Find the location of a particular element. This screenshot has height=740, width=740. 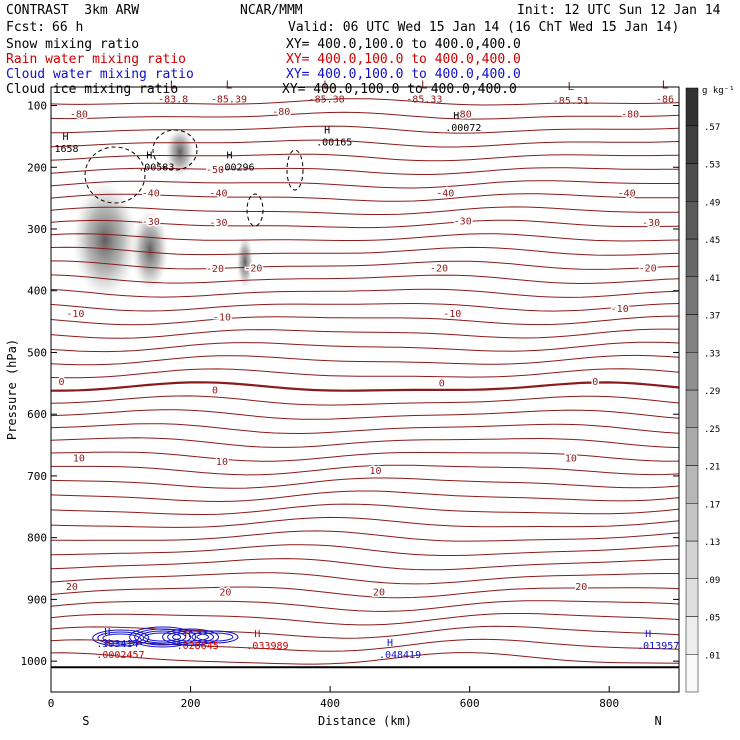

model-title: CONTRAST 3km ARW is located at coordinates (73, 10).